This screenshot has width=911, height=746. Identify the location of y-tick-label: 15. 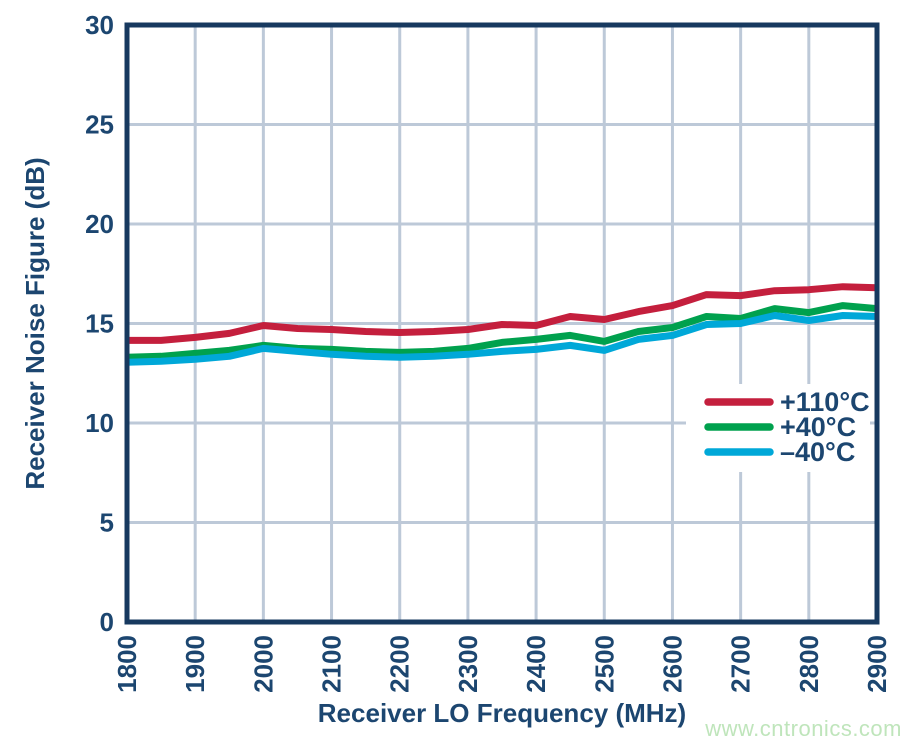
(99, 324).